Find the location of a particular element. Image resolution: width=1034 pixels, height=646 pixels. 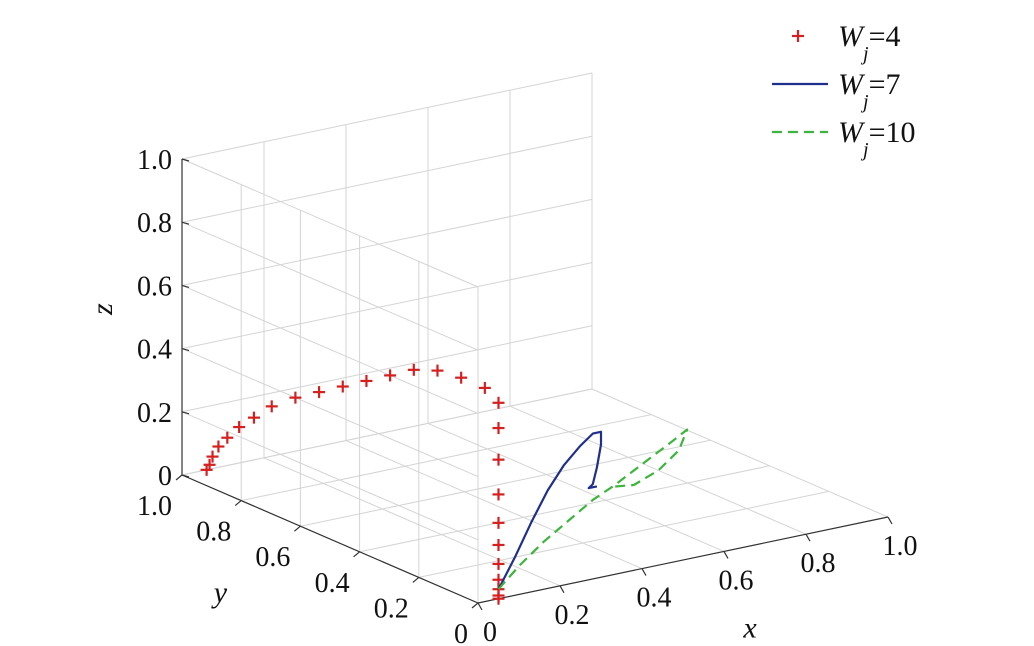

x-axis-line is located at coordinates (683, 560).